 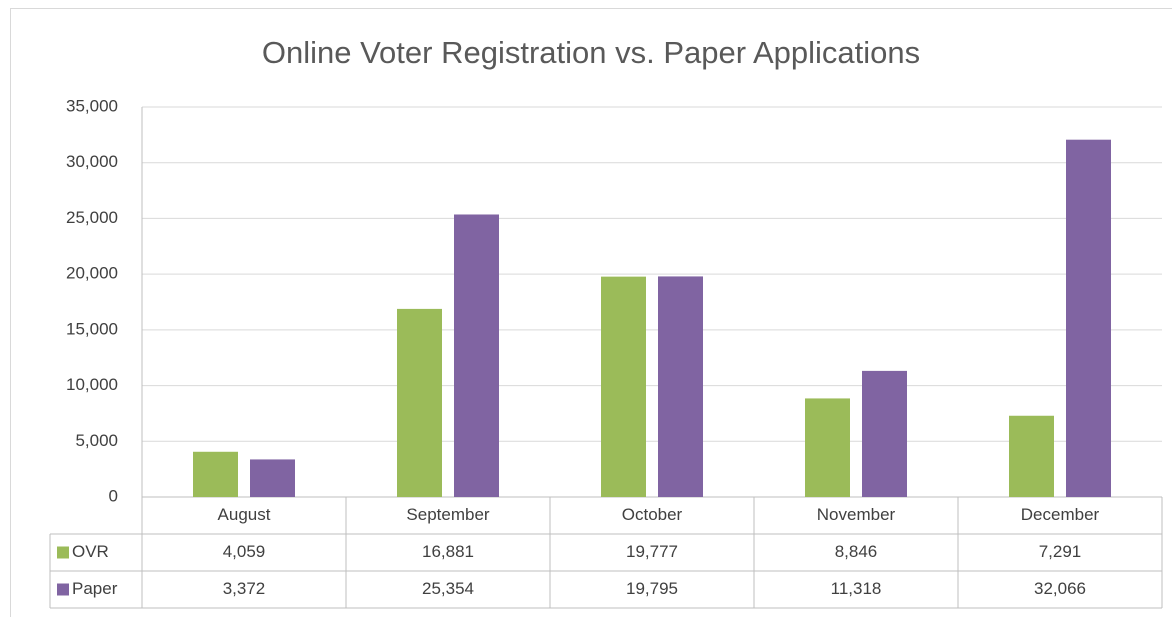 I want to click on table-value: 4,059, so click(x=244, y=551).